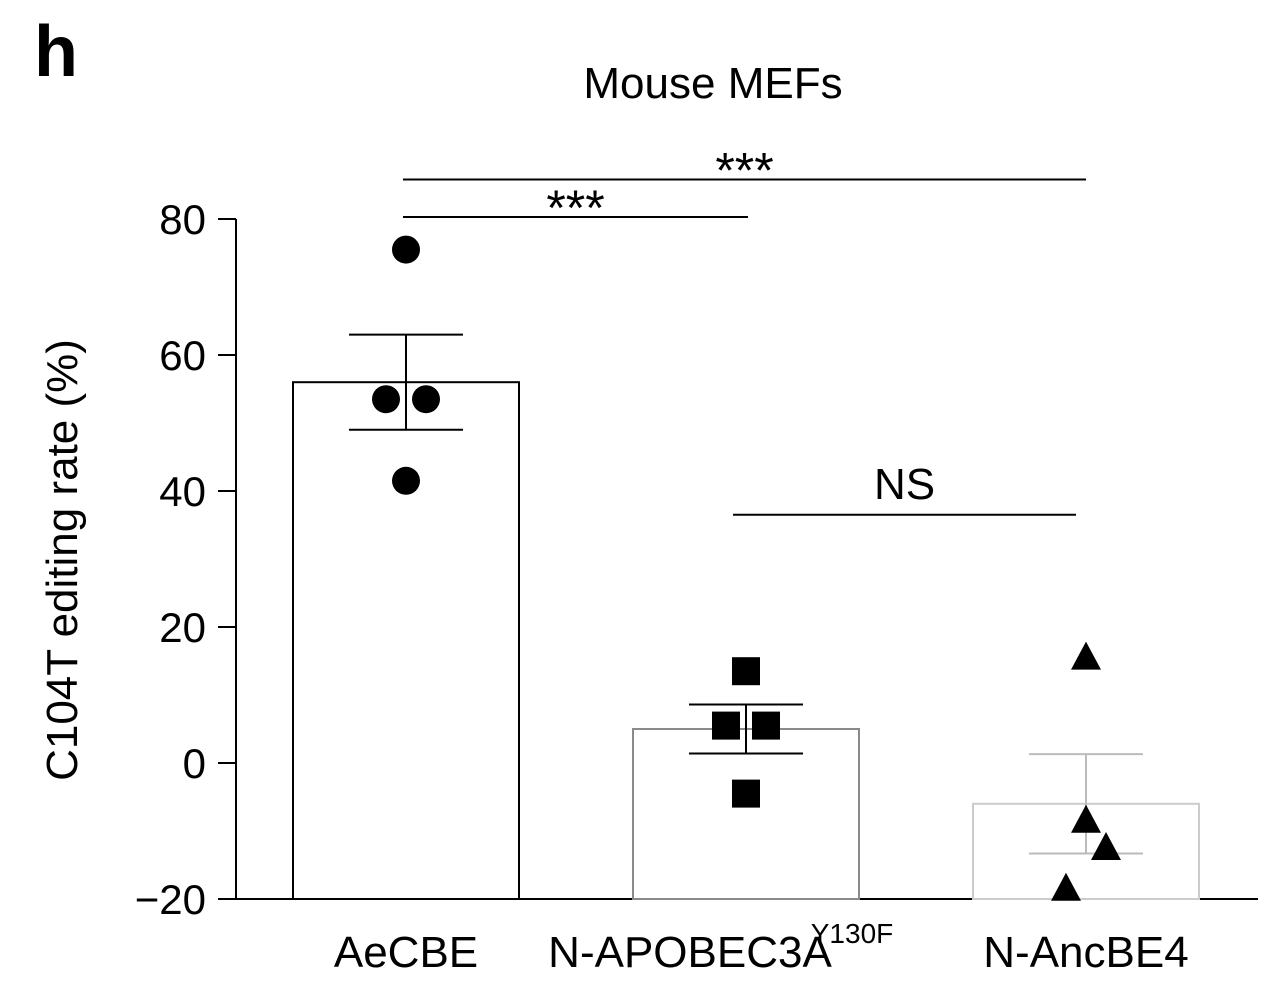  I want to click on chart-title: Mouse MEFs, so click(712, 83).